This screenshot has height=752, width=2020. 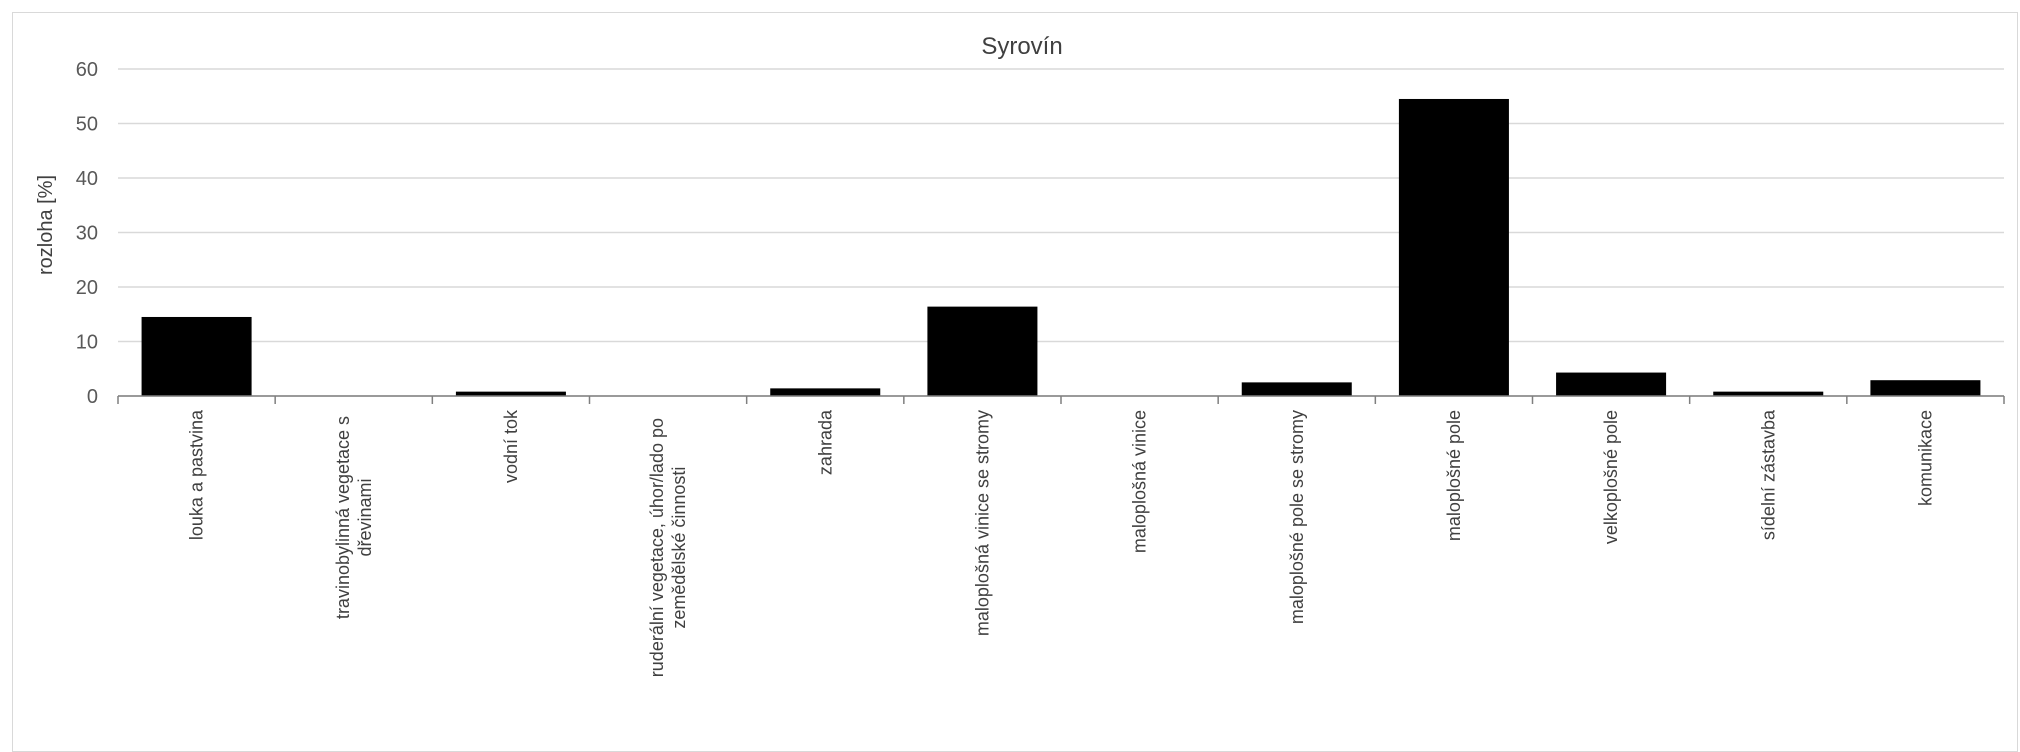 I want to click on category-label: vodní tok, so click(x=511, y=446).